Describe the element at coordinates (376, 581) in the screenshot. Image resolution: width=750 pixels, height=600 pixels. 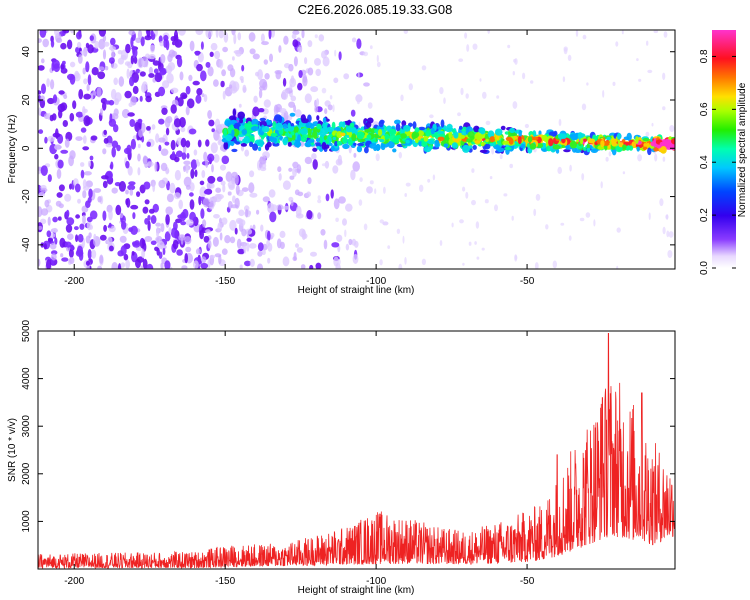
I see `snr-x-tick-label: -100` at that location.